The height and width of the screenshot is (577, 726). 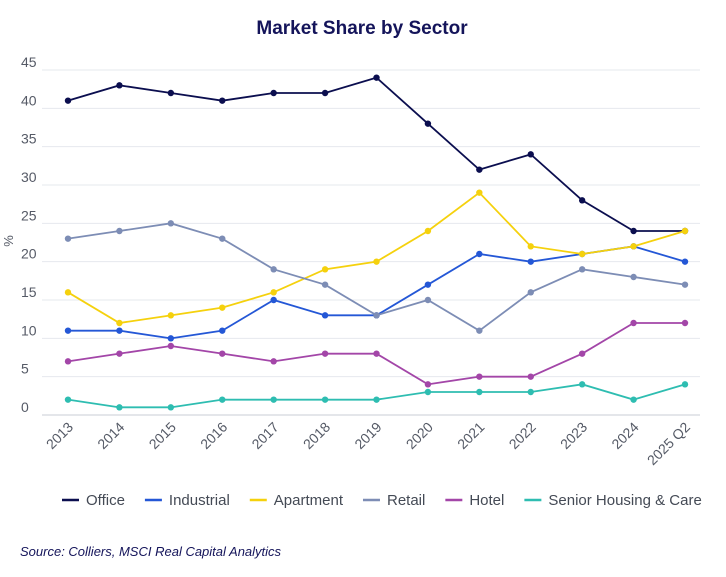 I want to click on x-tick-label: 2019, so click(x=367, y=435).